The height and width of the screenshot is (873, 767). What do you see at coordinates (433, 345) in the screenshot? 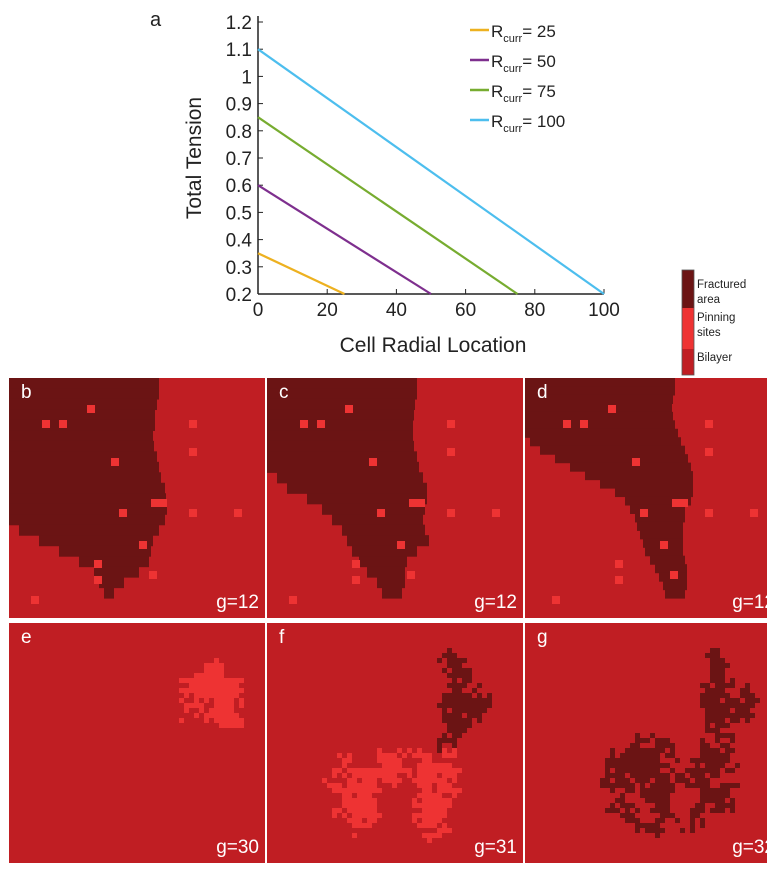
I see `x-axis-label: Cell Radial Location` at bounding box center [433, 345].